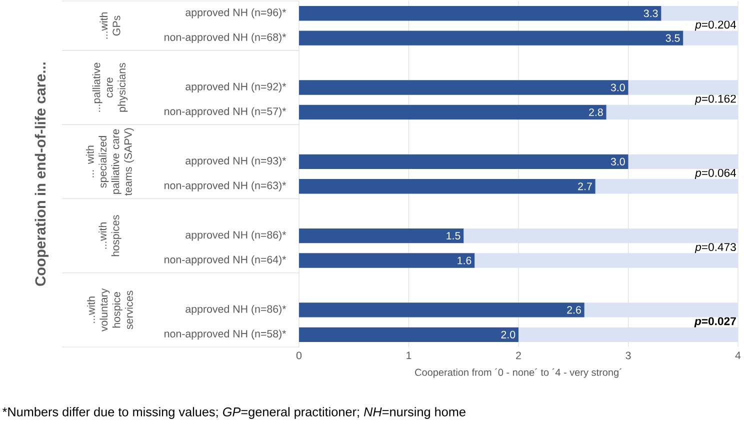 This screenshot has height=426, width=744. What do you see at coordinates (715, 99) in the screenshot?
I see `annotation: p=0.162` at bounding box center [715, 99].